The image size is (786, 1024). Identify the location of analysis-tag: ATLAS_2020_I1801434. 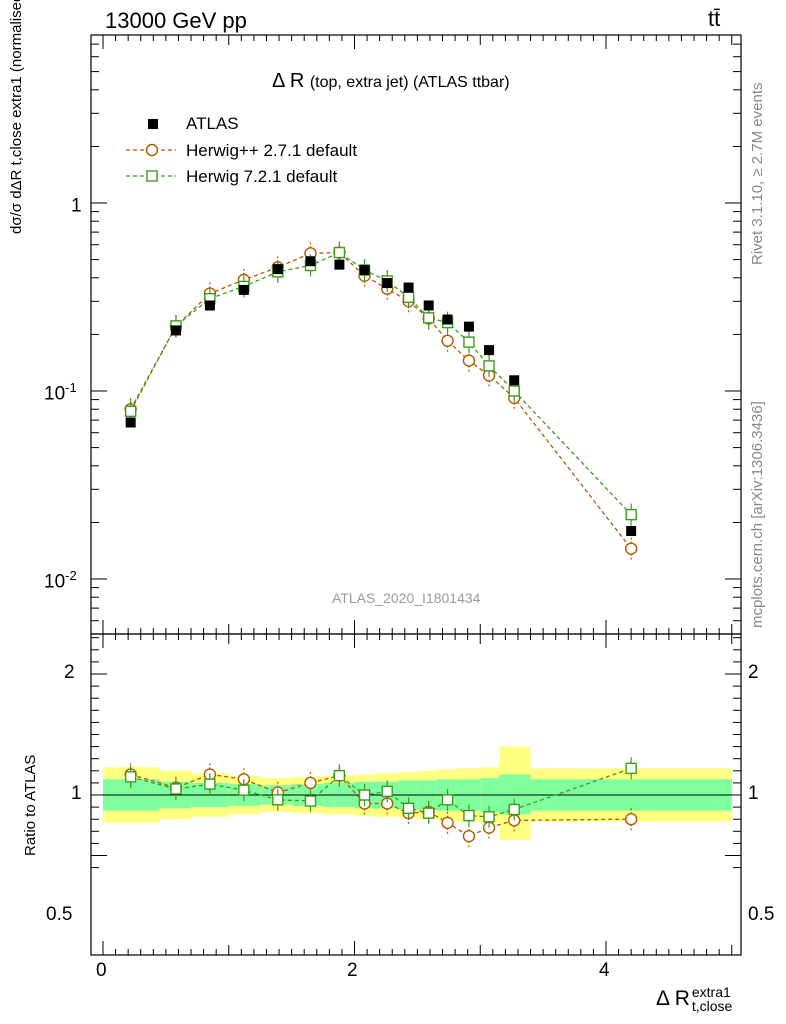
(406, 598).